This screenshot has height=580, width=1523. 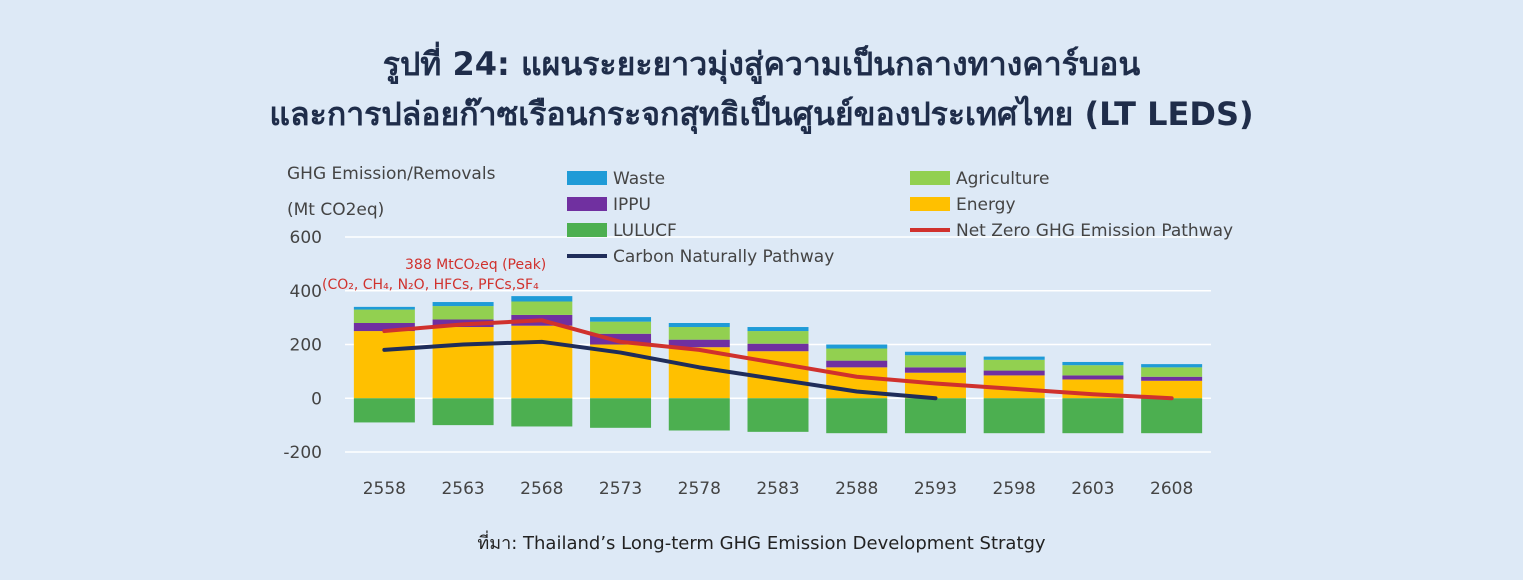 What do you see at coordinates (1014, 489) in the screenshot?
I see `x-tick-label: 2598` at bounding box center [1014, 489].